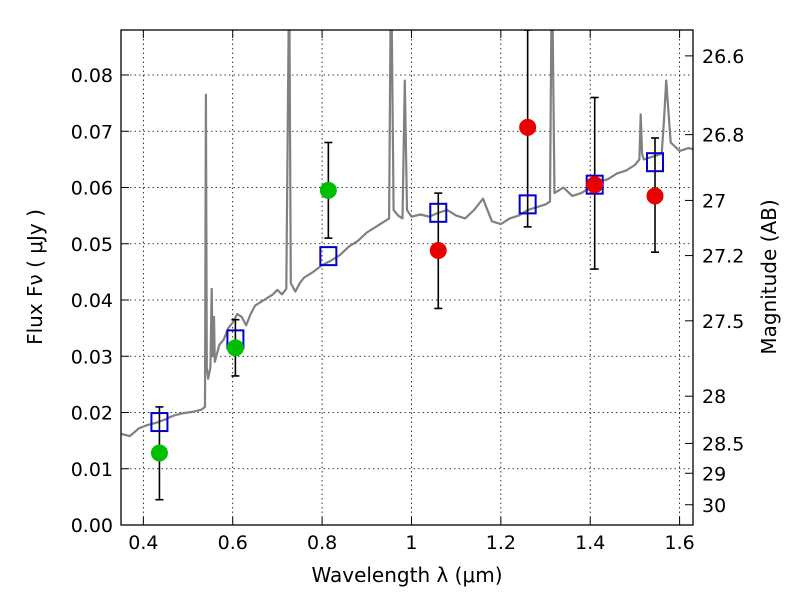 The height and width of the screenshot is (600, 800). What do you see at coordinates (322, 543) in the screenshot?
I see `x-tick-label: 0.8` at bounding box center [322, 543].